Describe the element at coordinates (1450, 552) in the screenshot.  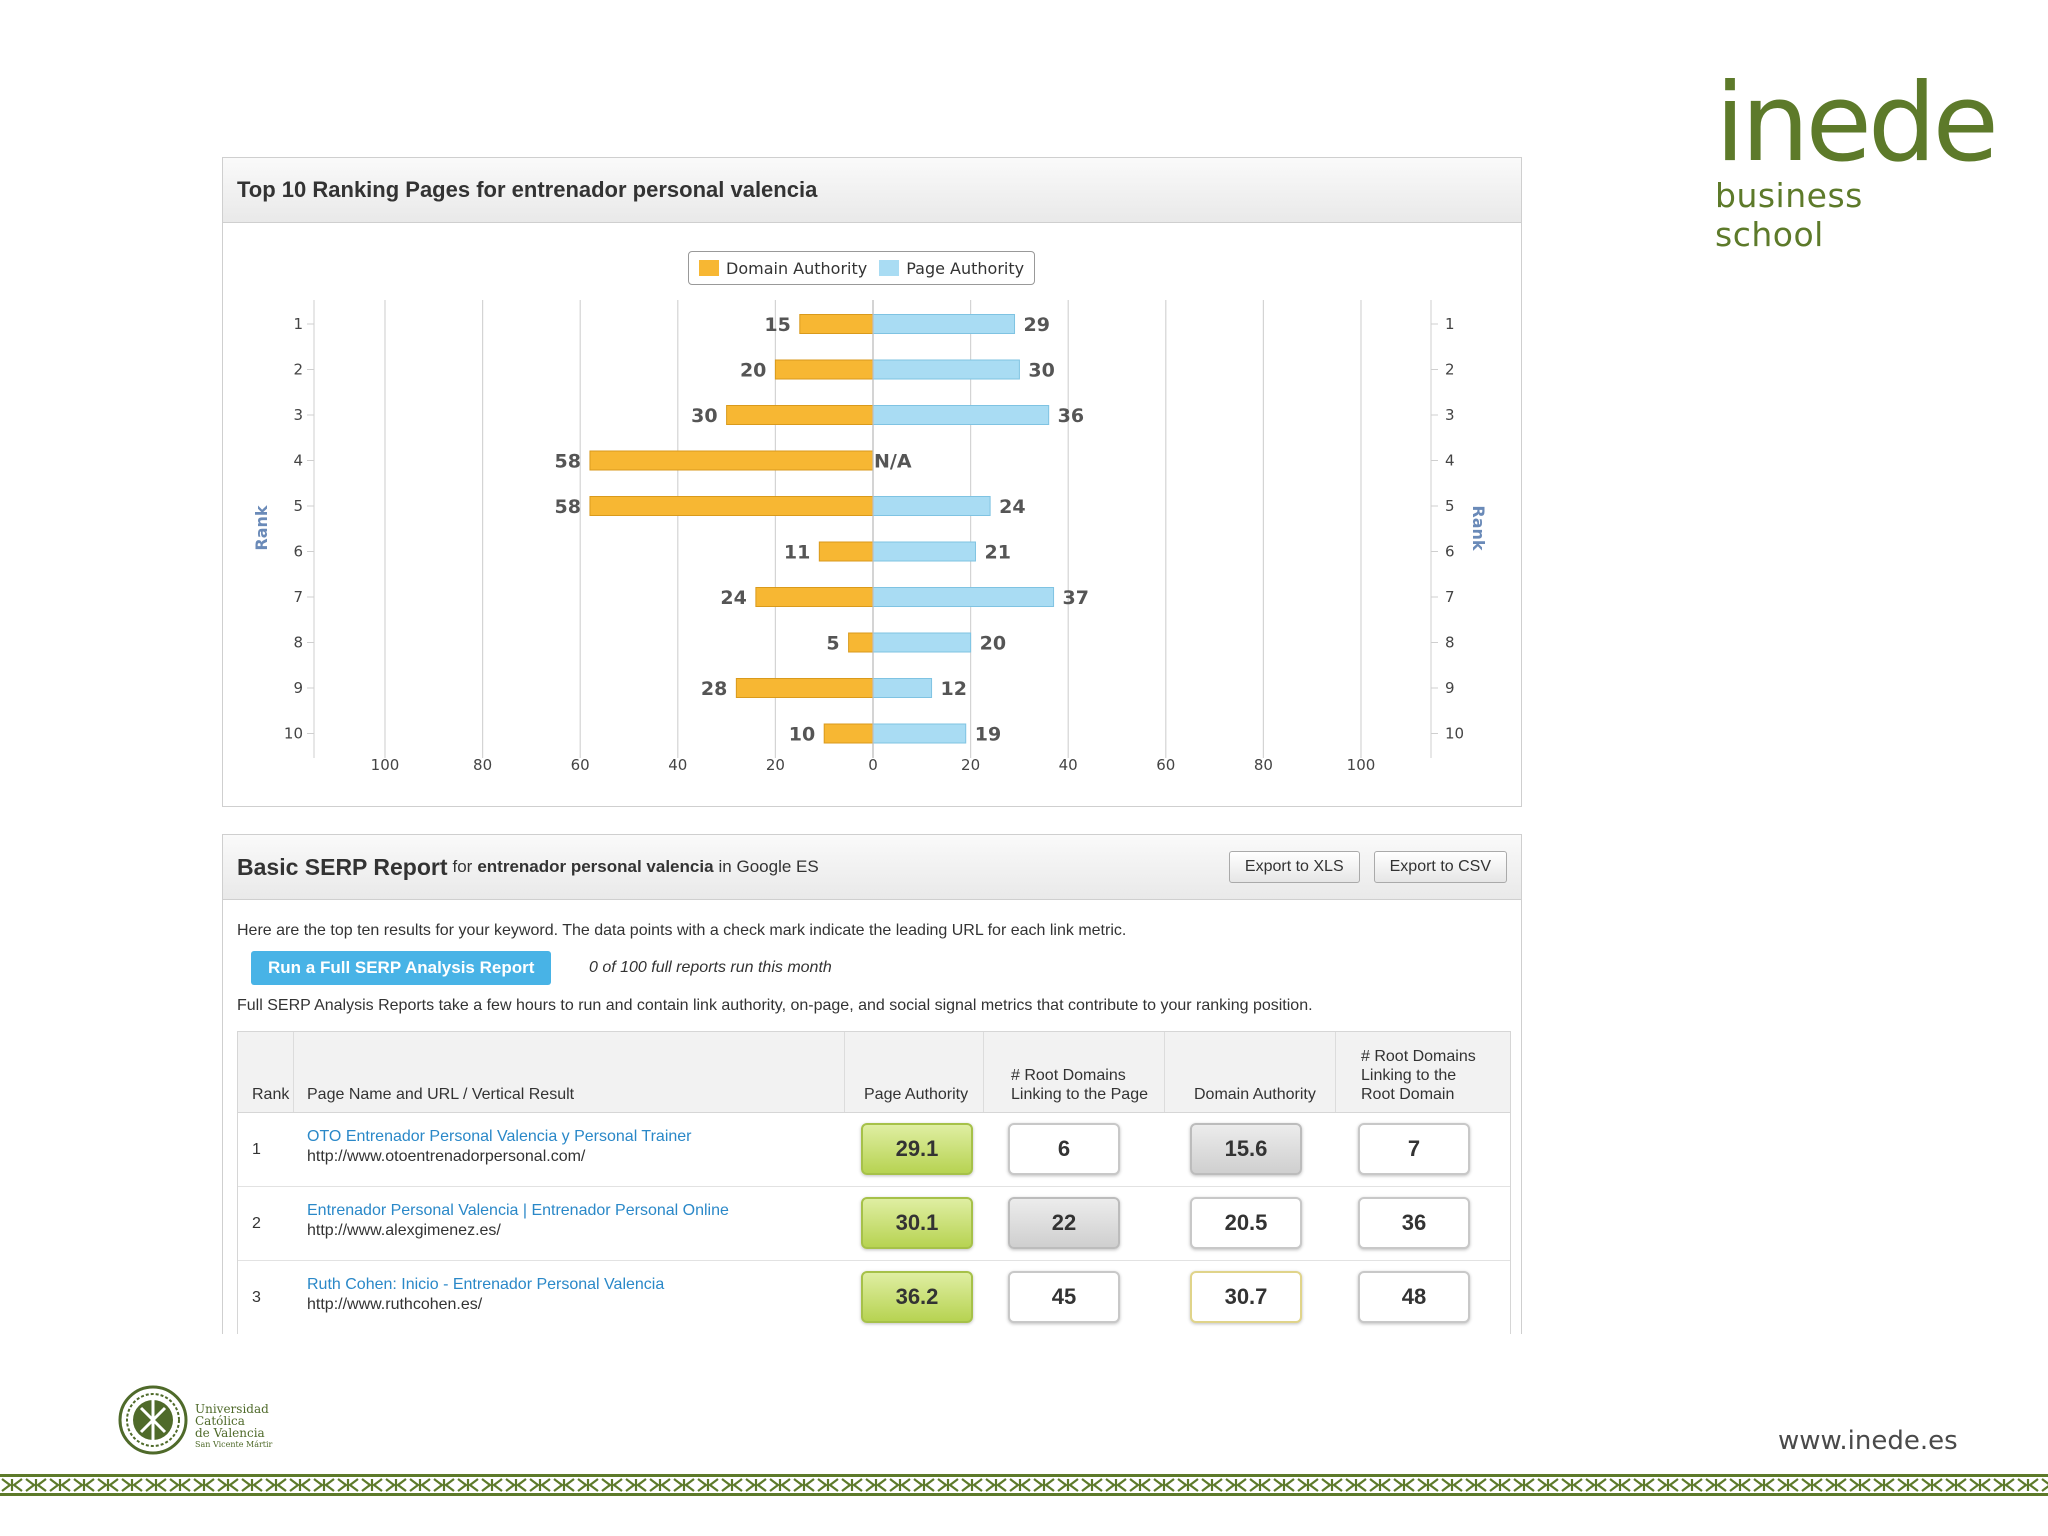
I see `y-tick-label-right: 6` at that location.